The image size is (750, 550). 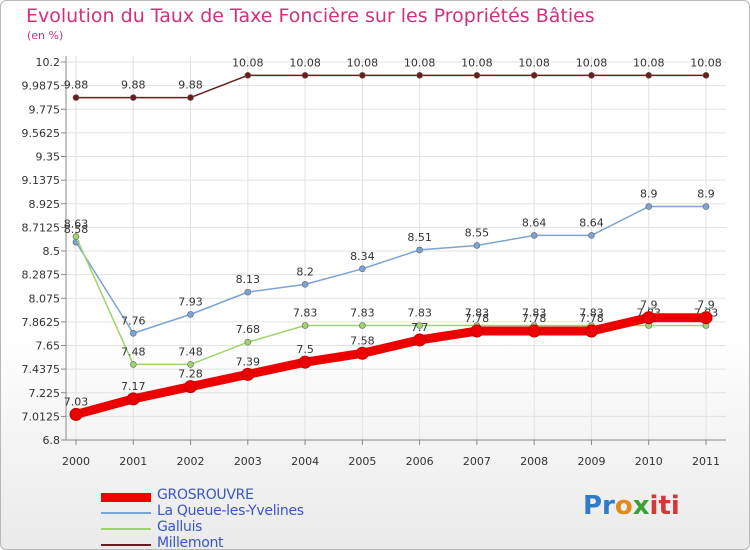 What do you see at coordinates (133, 461) in the screenshot?
I see `x-tick-label: 2001` at bounding box center [133, 461].